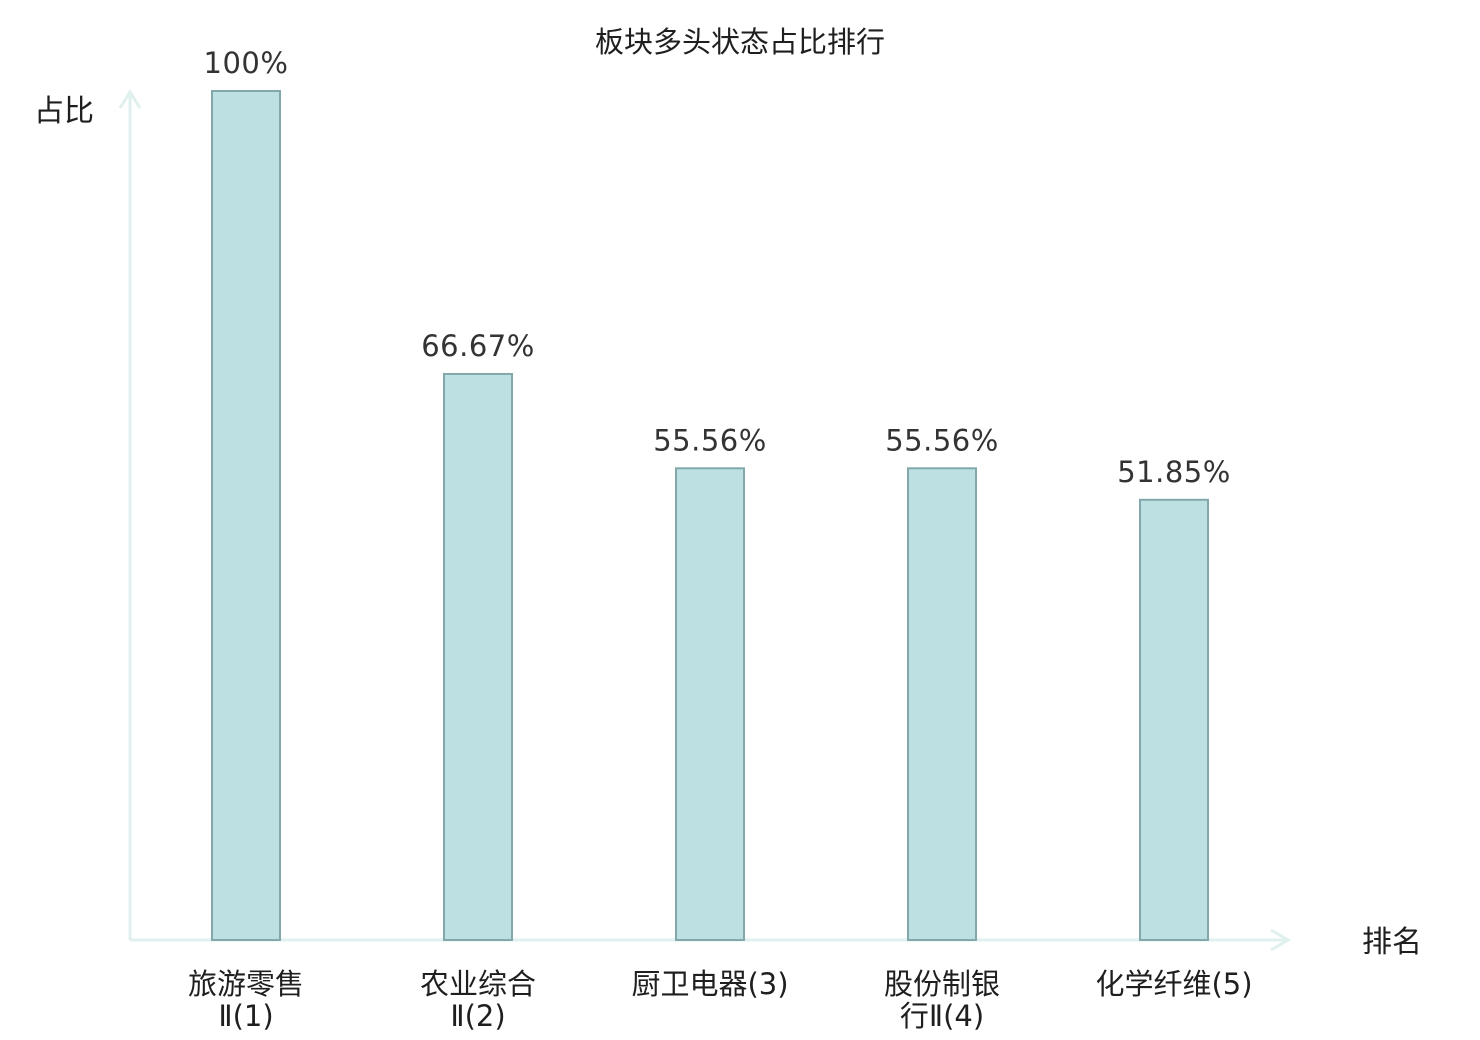  I want to click on chart-title: 板块多头状态占比排行, so click(740, 42).